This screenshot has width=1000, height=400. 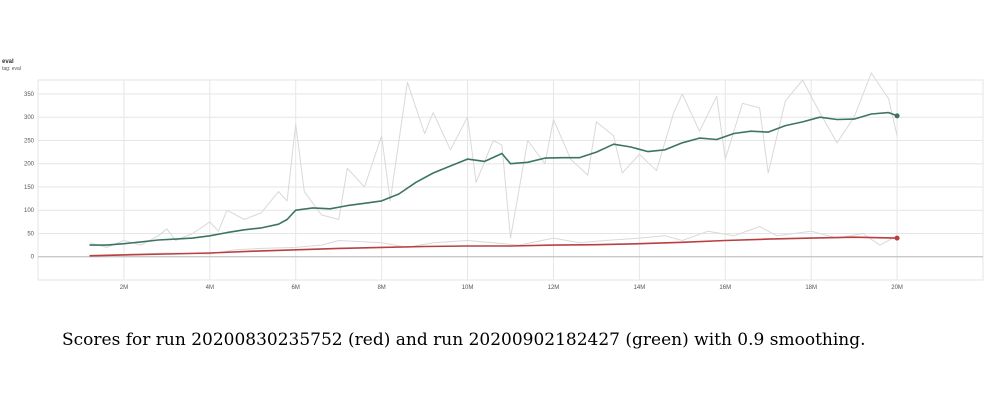 What do you see at coordinates (811, 288) in the screenshot?
I see `x-tick-label: 18M` at bounding box center [811, 288].